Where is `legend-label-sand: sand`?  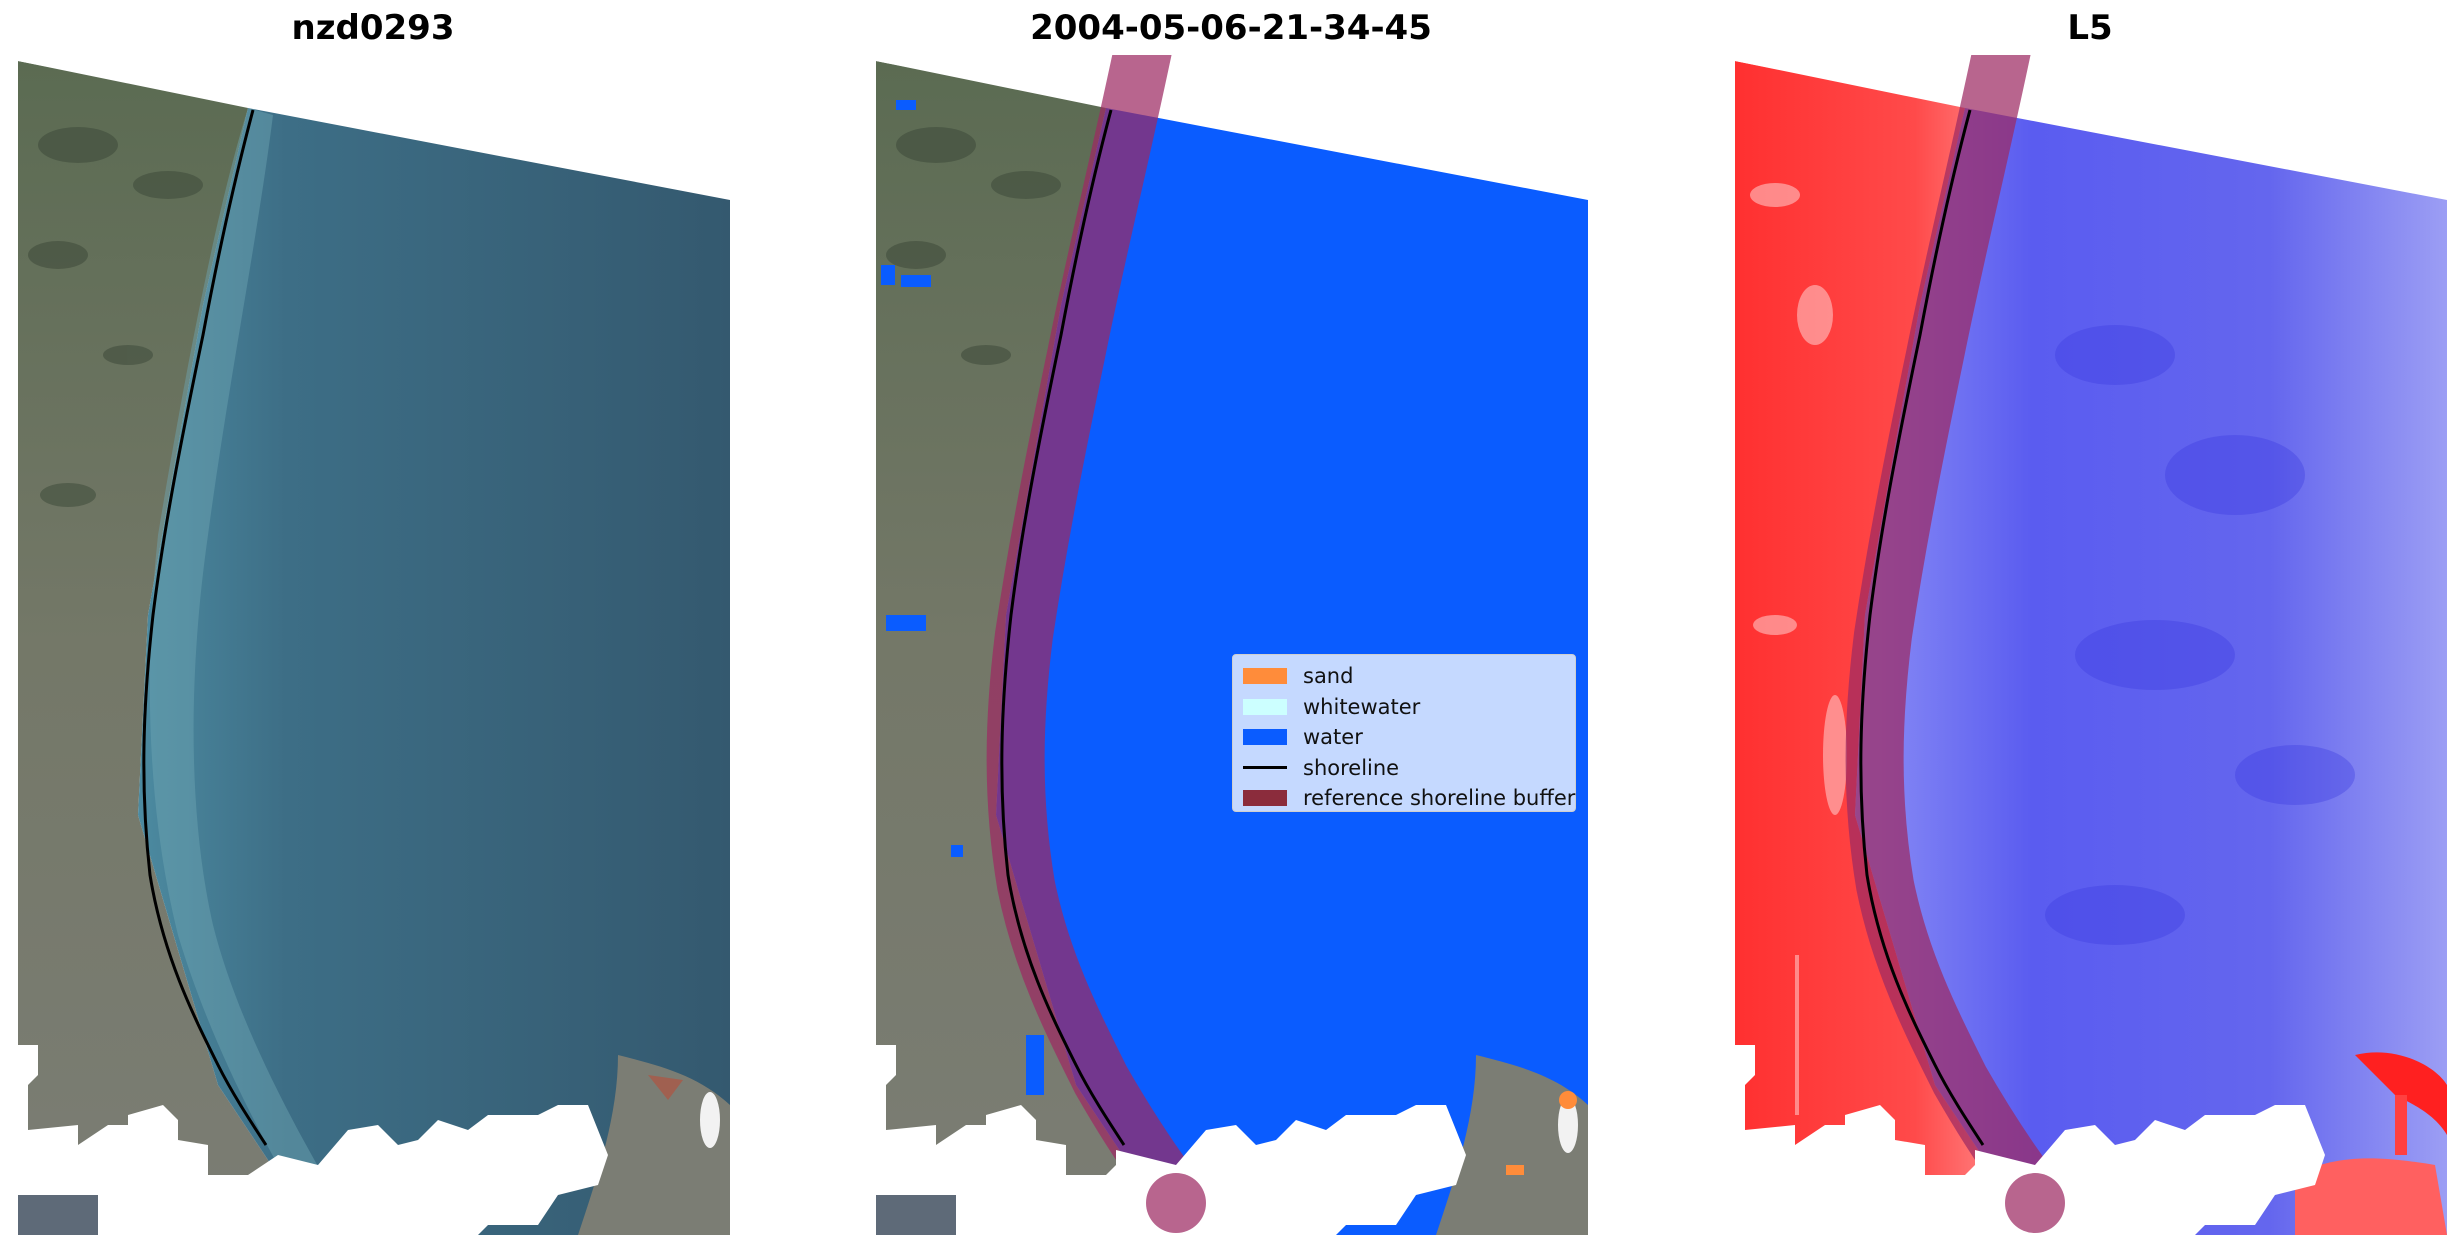
legend-label-sand: sand is located at coordinates (1328, 676).